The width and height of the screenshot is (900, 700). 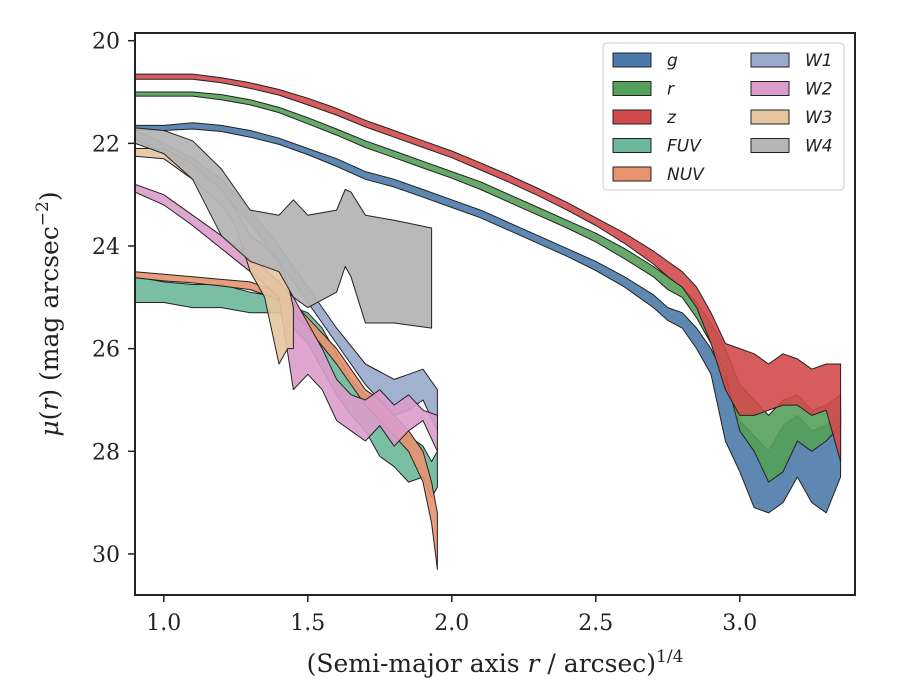 I want to click on y-tick-label: 30, so click(x=106, y=555).